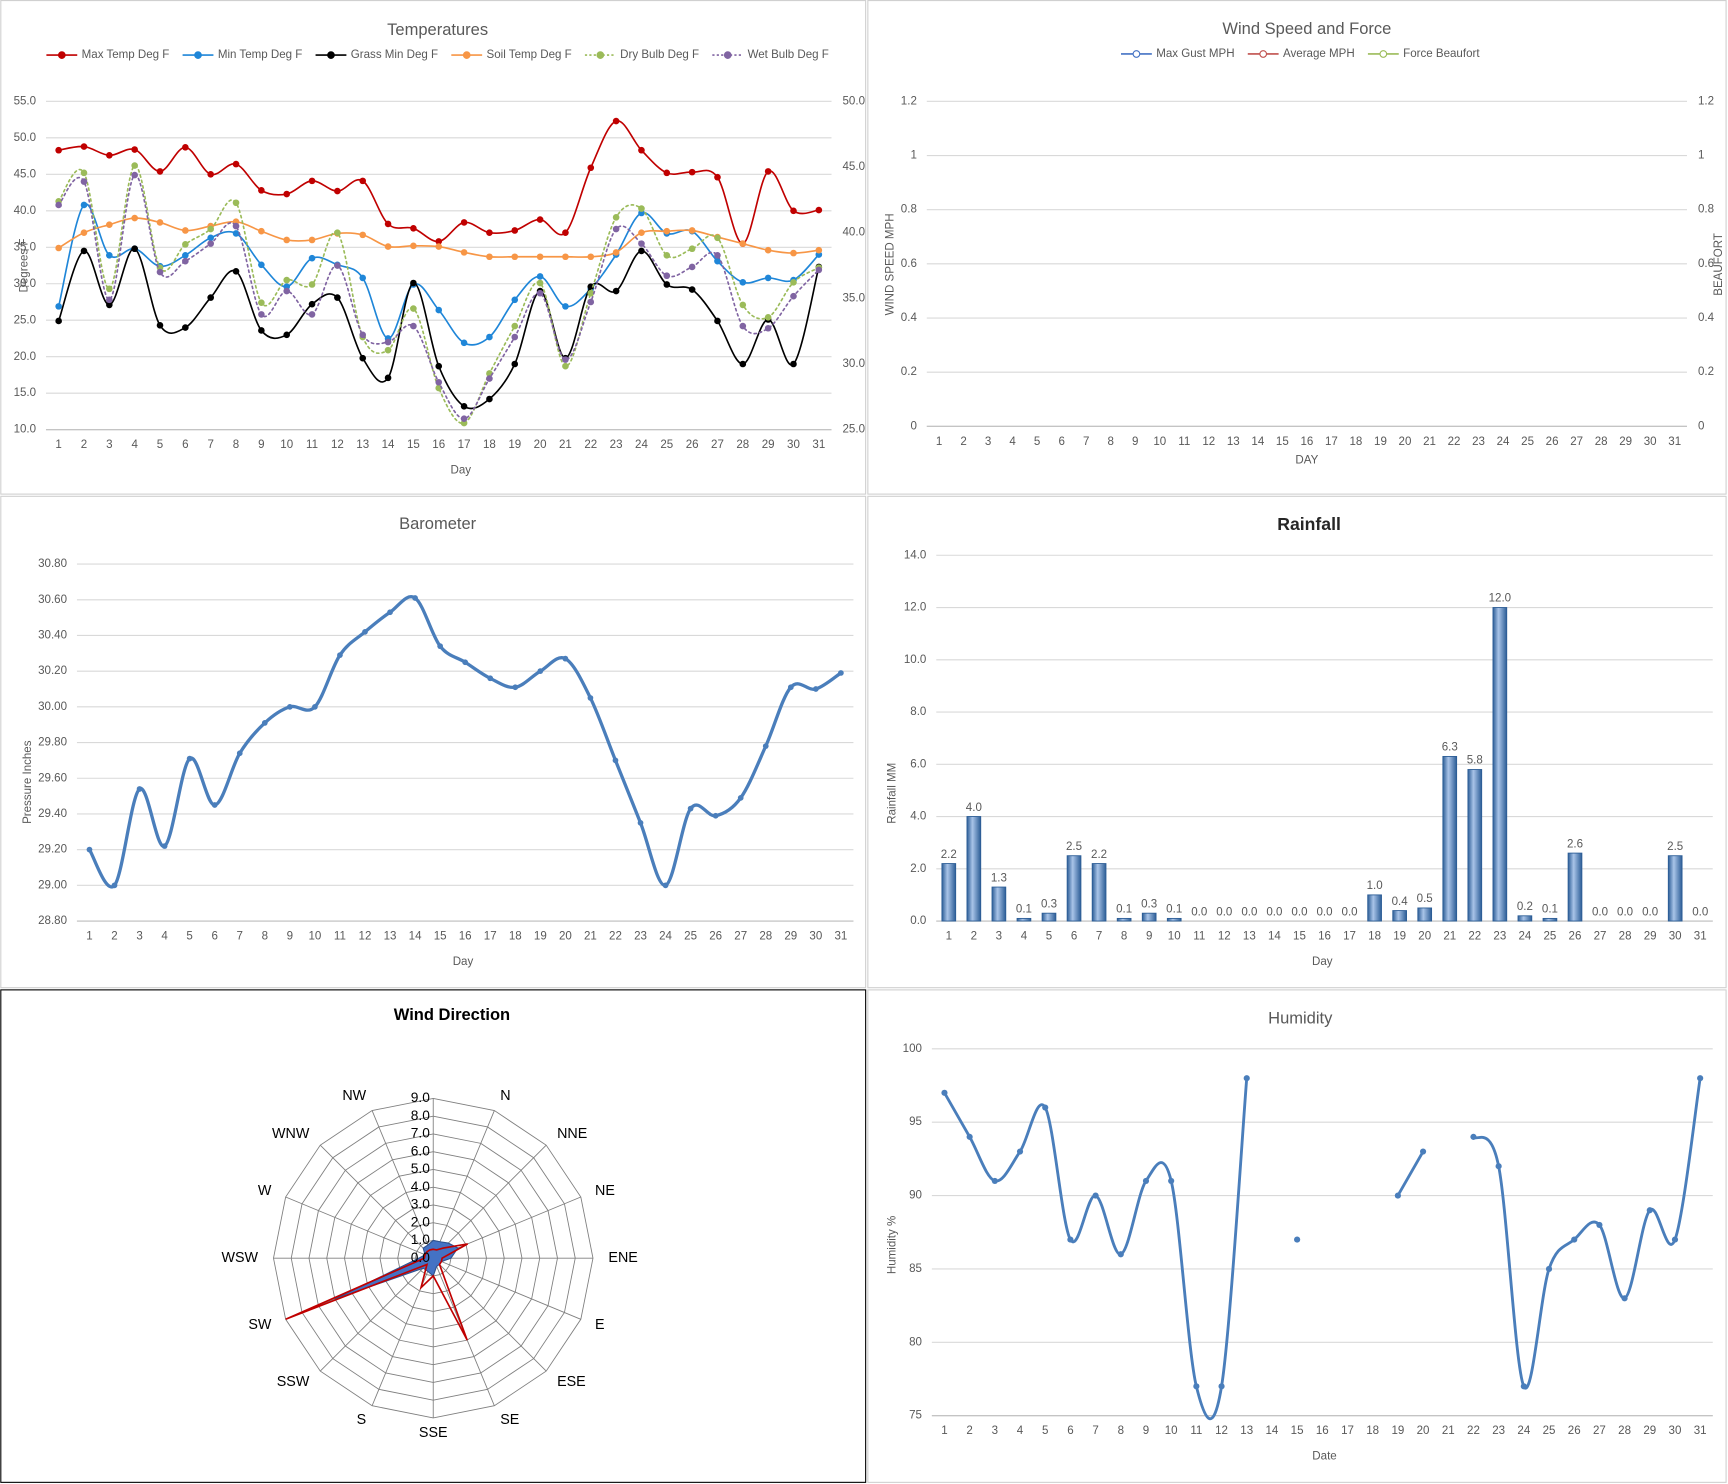  Describe the element at coordinates (265, 936) in the screenshot. I see `x-tick-label: 8` at that location.